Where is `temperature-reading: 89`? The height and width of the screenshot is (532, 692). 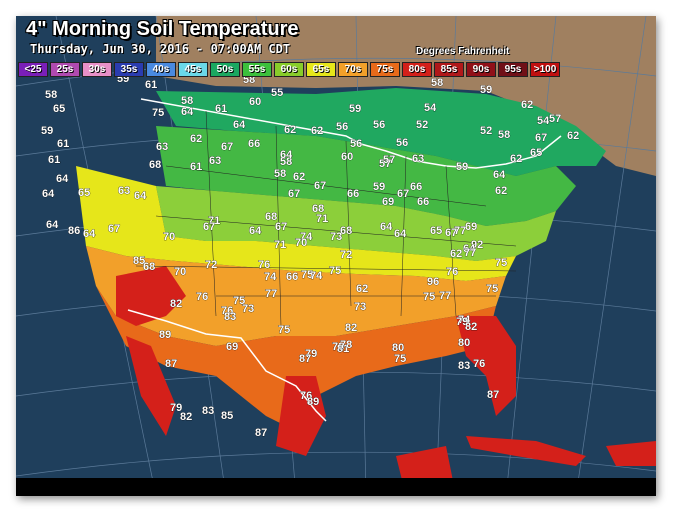 temperature-reading: 89 is located at coordinates (313, 402).